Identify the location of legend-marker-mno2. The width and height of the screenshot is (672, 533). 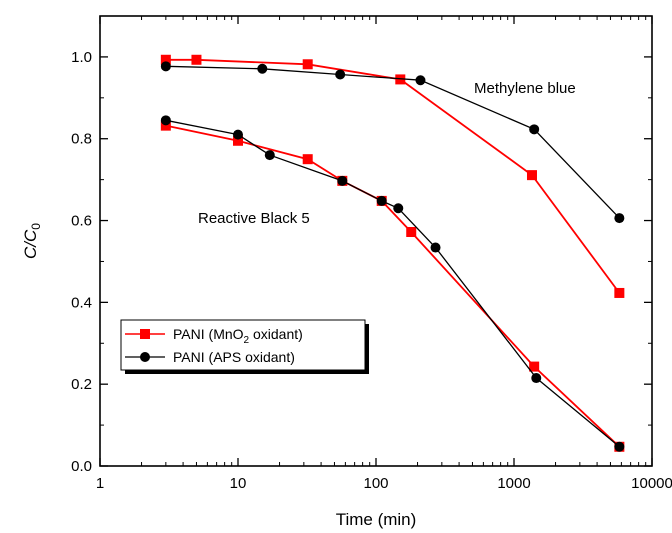
(145, 334).